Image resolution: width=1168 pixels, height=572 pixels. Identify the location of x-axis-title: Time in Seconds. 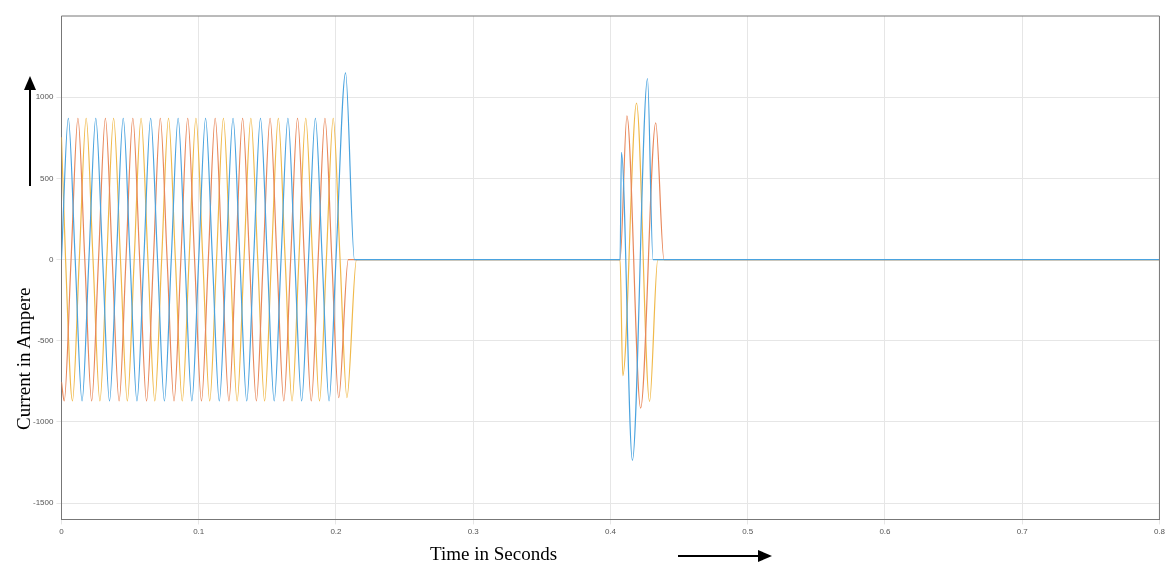
(494, 554).